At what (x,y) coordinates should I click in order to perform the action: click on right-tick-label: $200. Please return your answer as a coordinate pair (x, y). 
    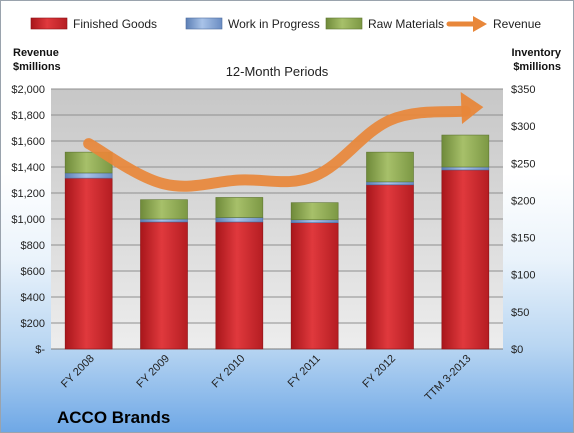
    Looking at the image, I should click on (523, 201).